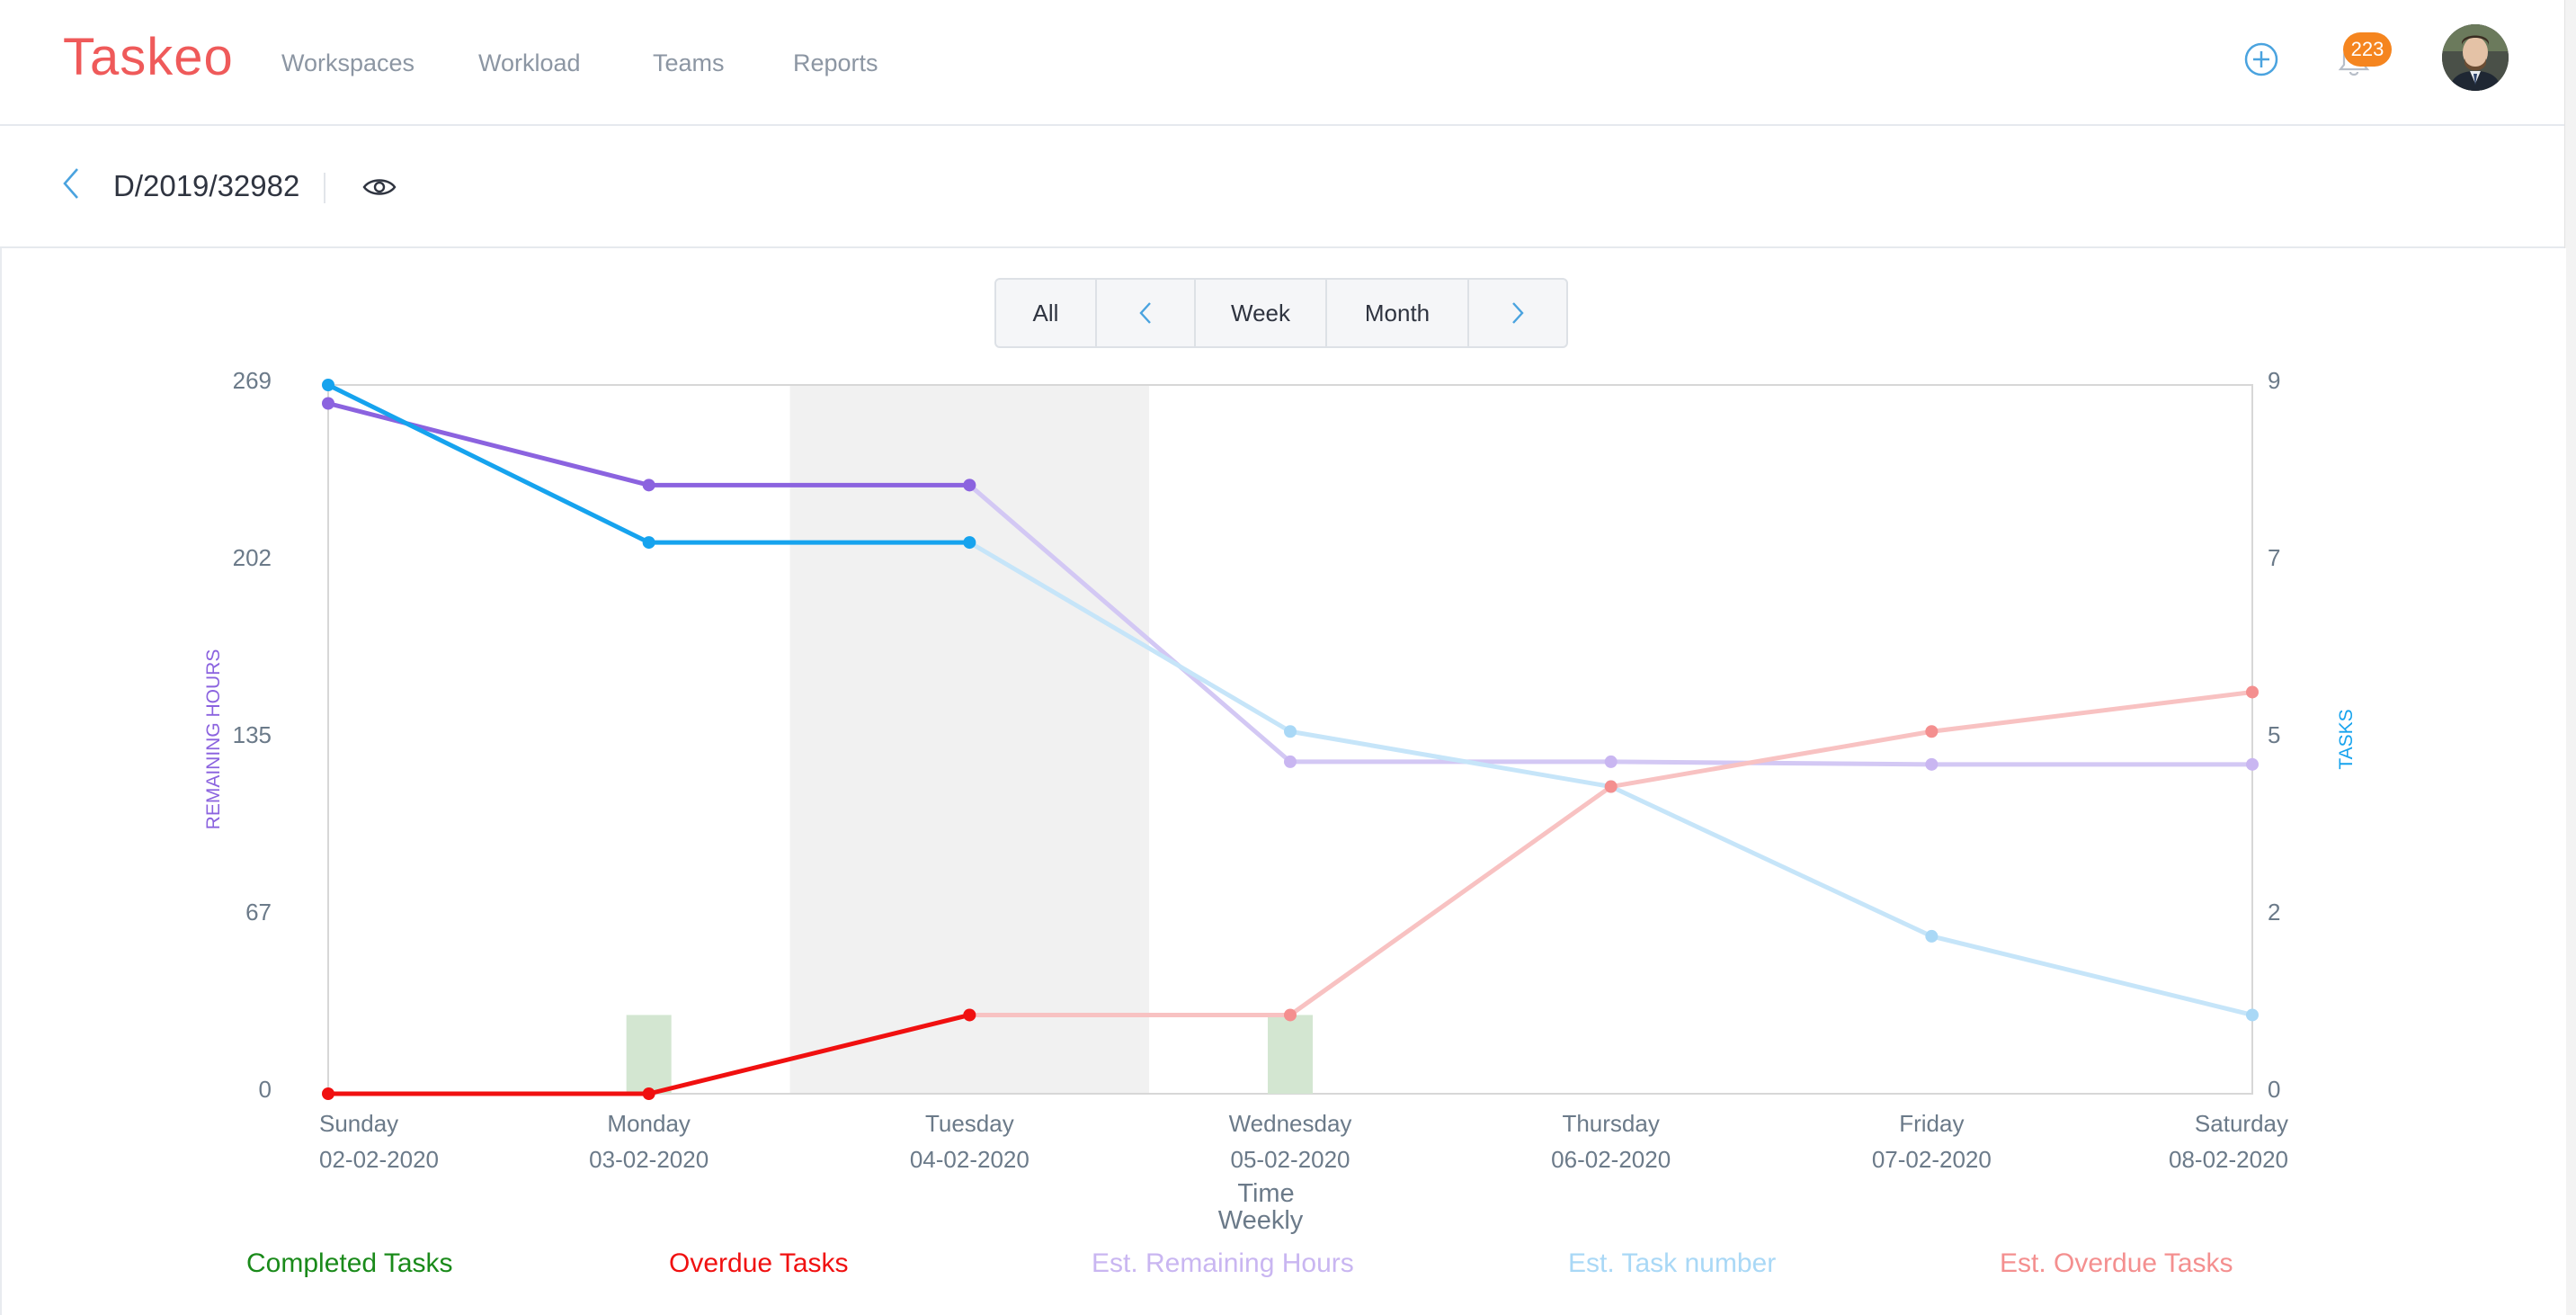 The image size is (2576, 1315). I want to click on x-tick-day-label: Friday, so click(1932, 1124).